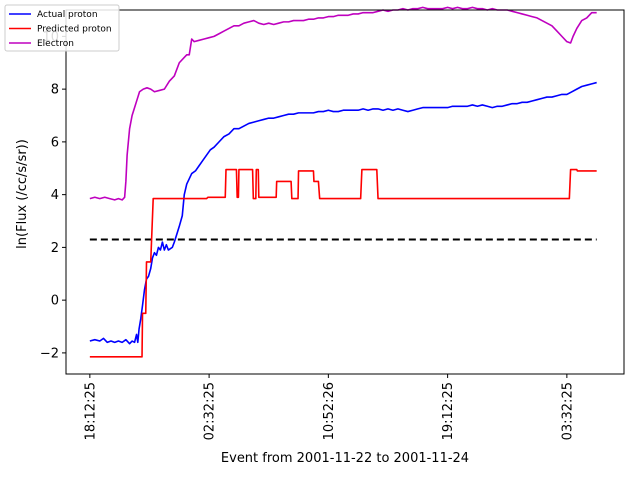 This screenshot has height=480, width=640. I want to click on x-tick-label: 03:32:25, so click(567, 411).